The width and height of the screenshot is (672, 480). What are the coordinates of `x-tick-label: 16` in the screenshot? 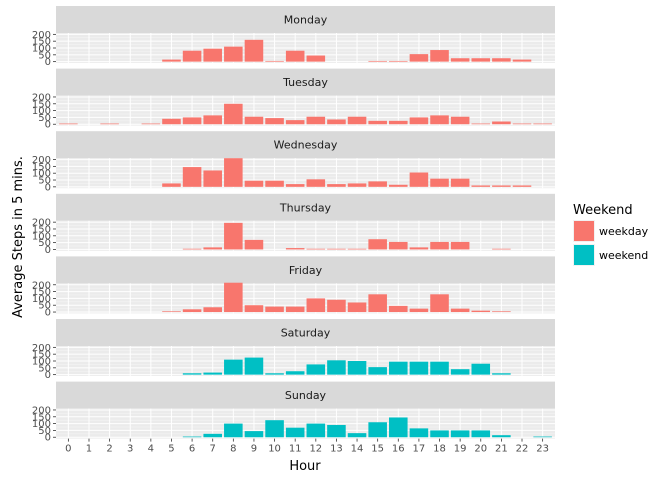 It's located at (398, 449).